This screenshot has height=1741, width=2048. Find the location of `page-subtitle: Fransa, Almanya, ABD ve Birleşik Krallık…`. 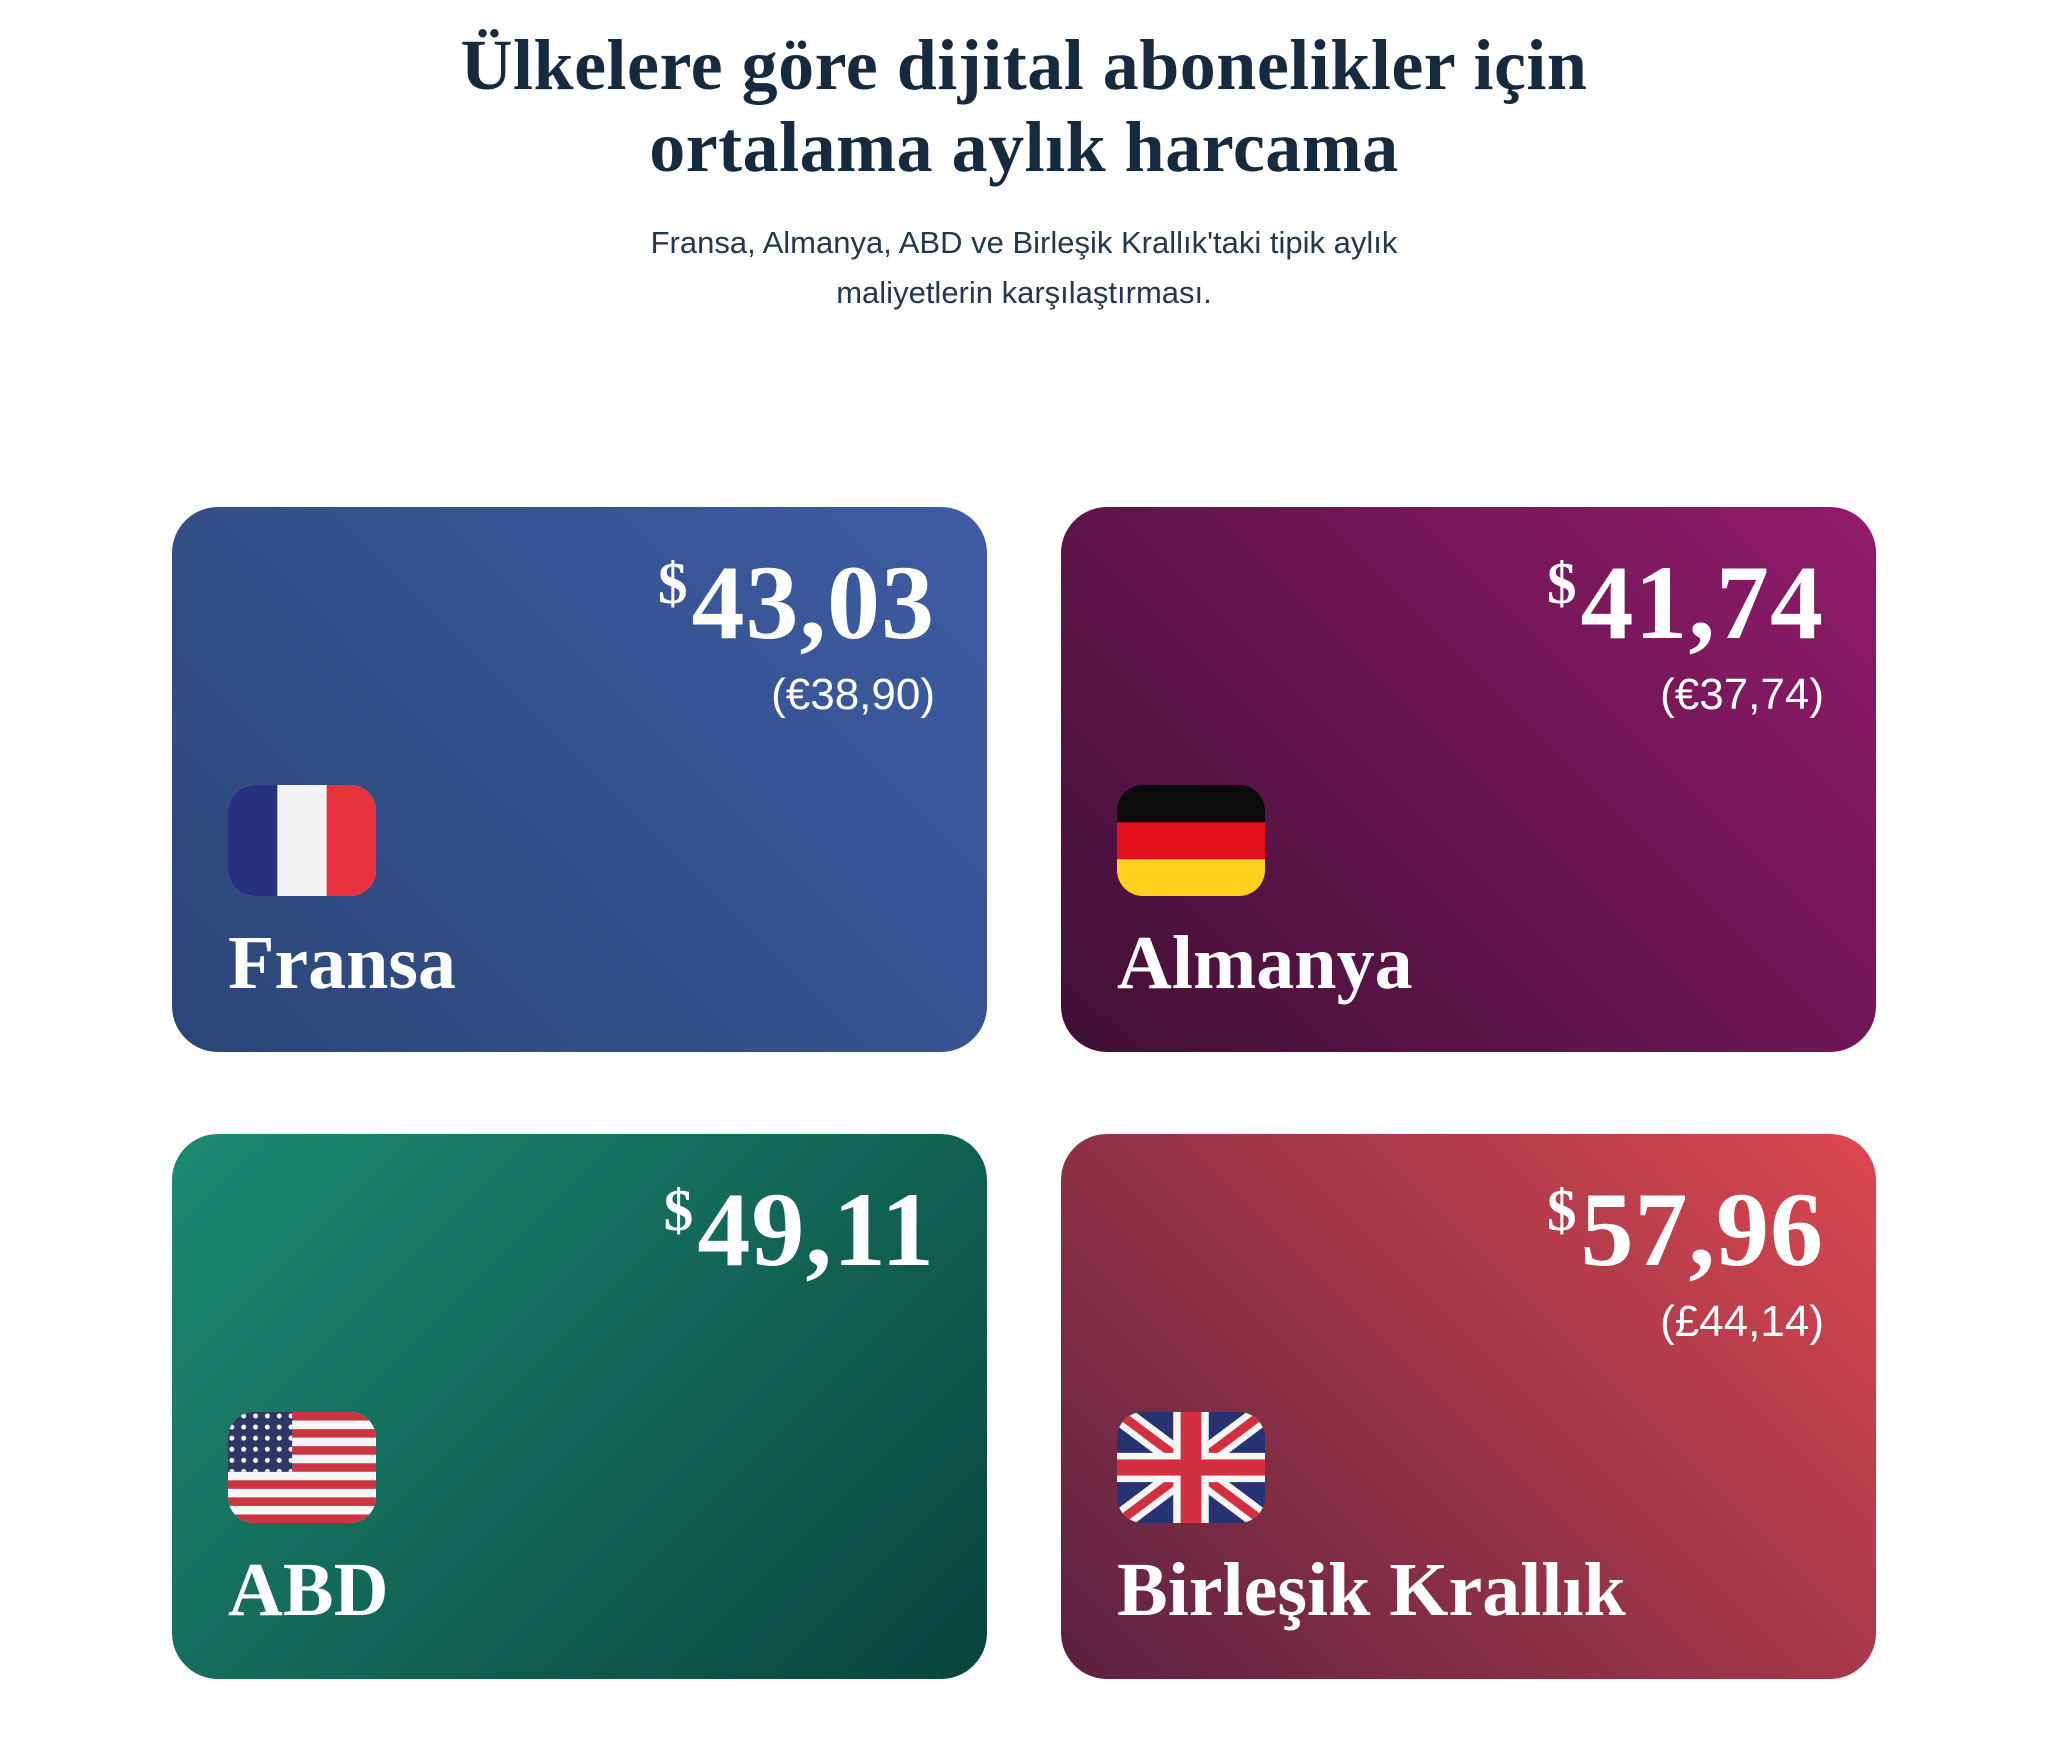

page-subtitle: Fransa, Almanya, ABD ve Birleşik Krallık… is located at coordinates (1024, 268).